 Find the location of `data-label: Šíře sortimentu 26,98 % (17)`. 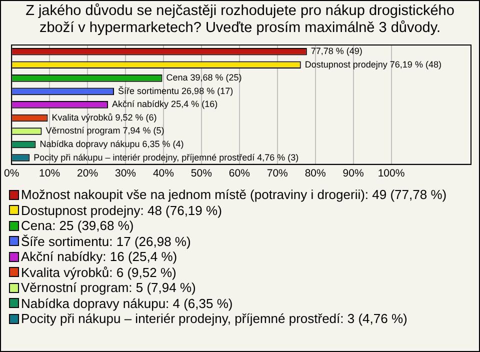

data-label: Šíře sortimentu 26,98 % (17) is located at coordinates (176, 91).